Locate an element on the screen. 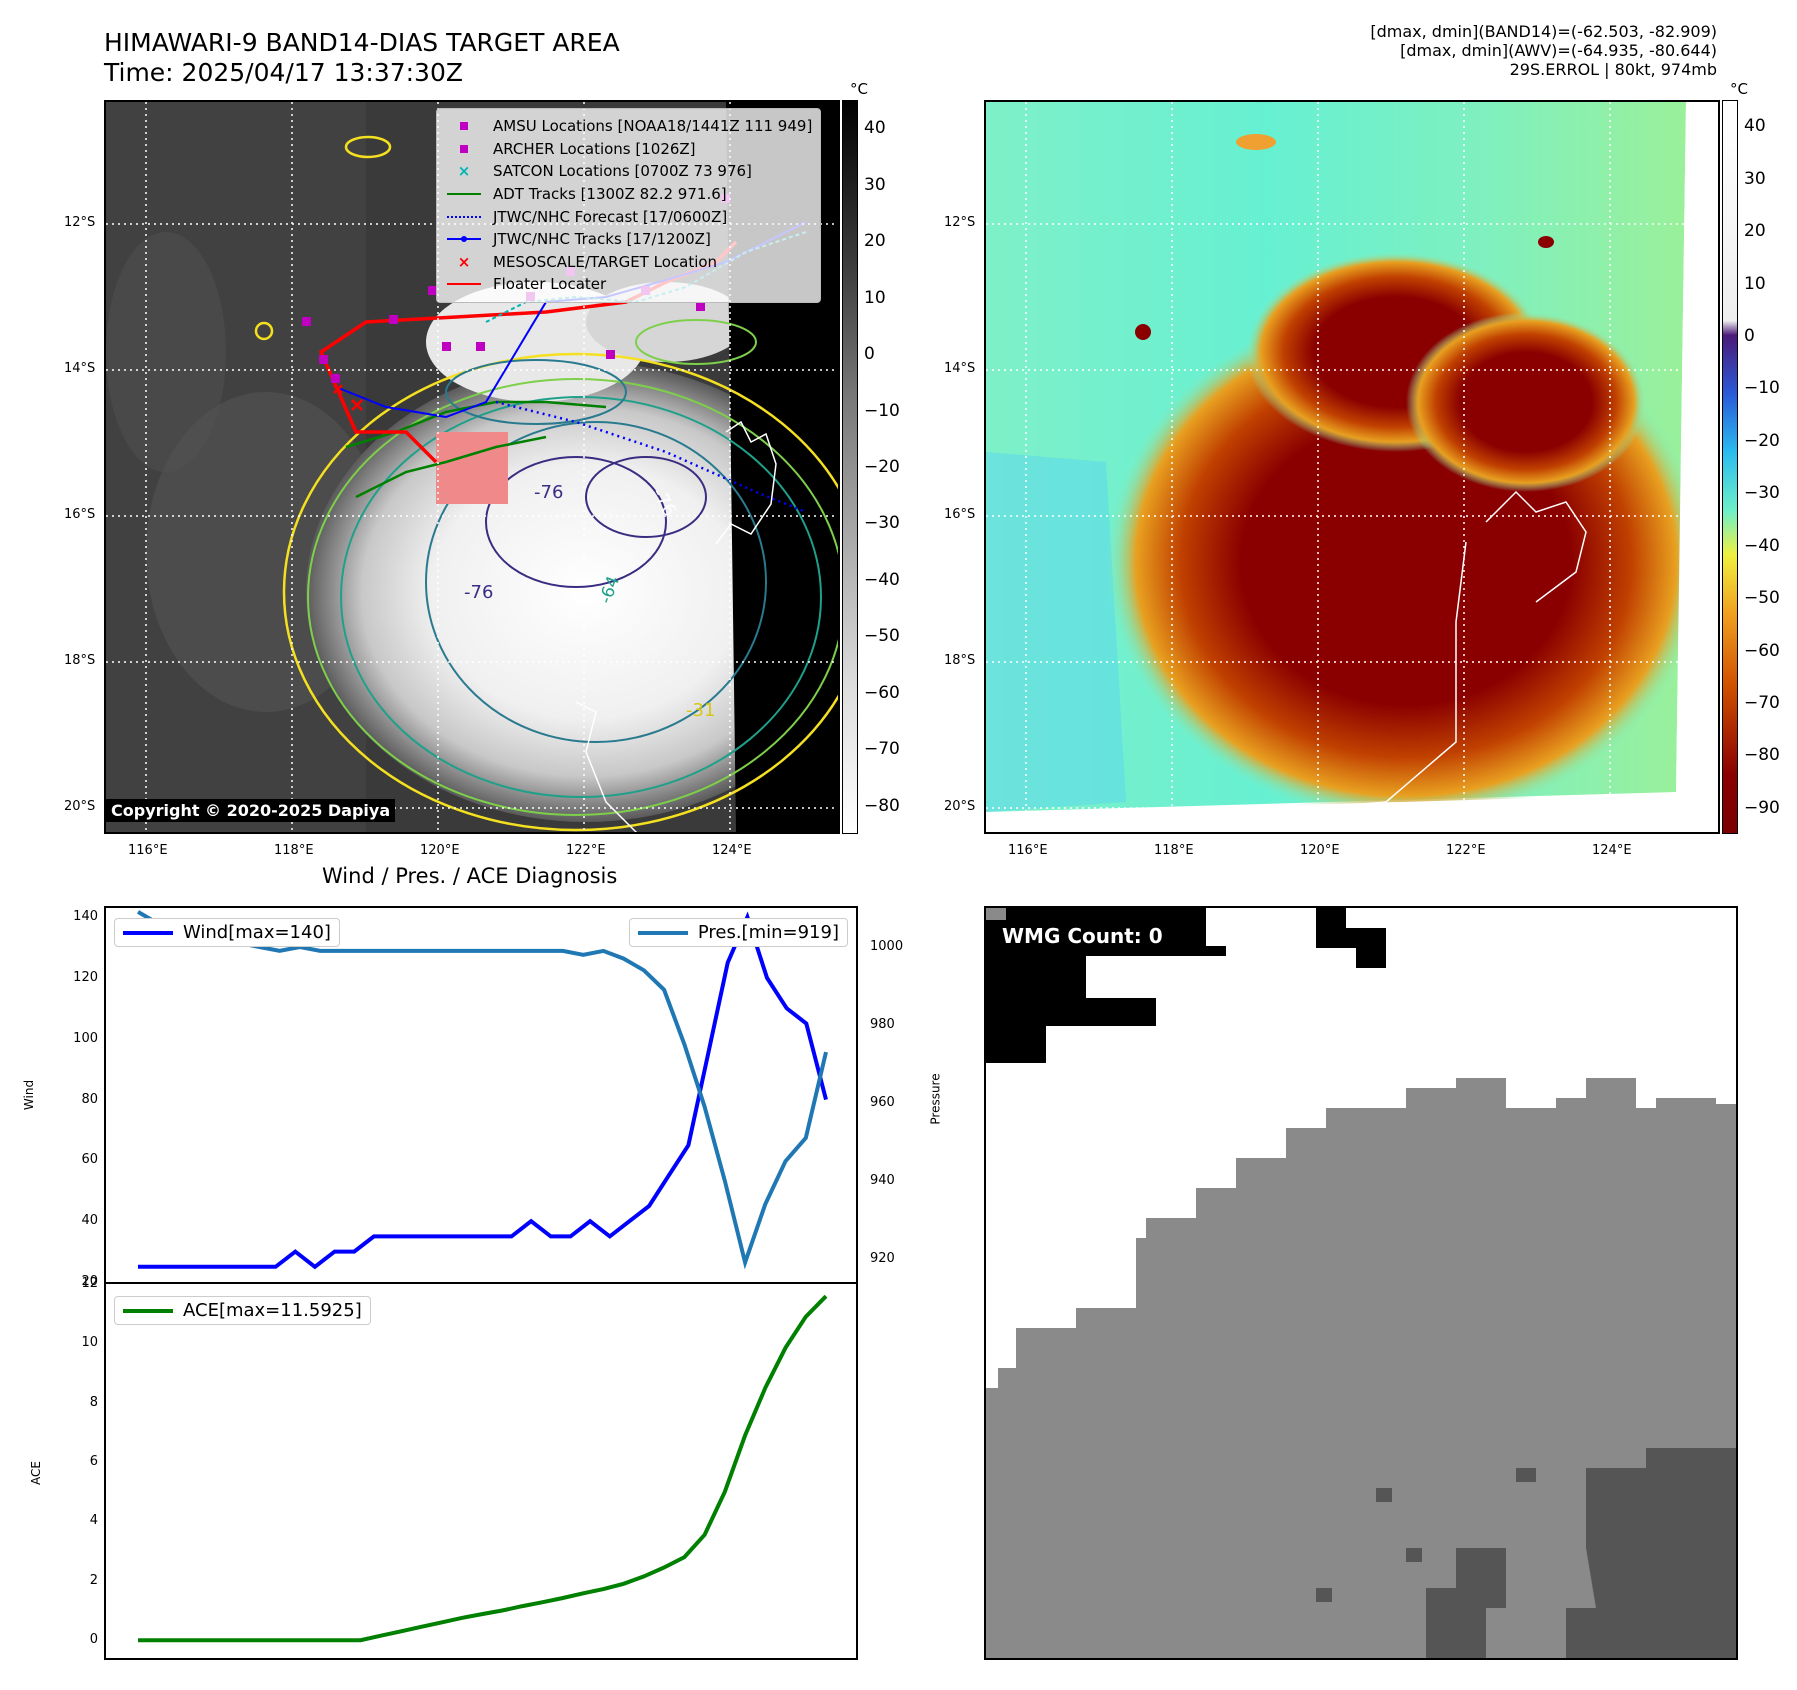 The image size is (1797, 1690). ace-series-line is located at coordinates (483, 1468).